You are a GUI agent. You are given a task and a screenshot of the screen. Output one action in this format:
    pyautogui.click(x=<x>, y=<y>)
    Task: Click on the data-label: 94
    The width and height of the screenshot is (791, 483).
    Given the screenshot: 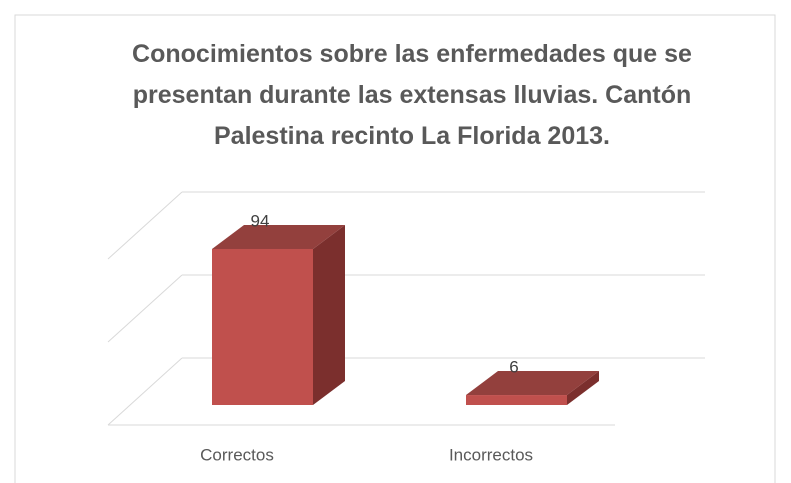 What is the action you would take?
    pyautogui.click(x=260, y=220)
    